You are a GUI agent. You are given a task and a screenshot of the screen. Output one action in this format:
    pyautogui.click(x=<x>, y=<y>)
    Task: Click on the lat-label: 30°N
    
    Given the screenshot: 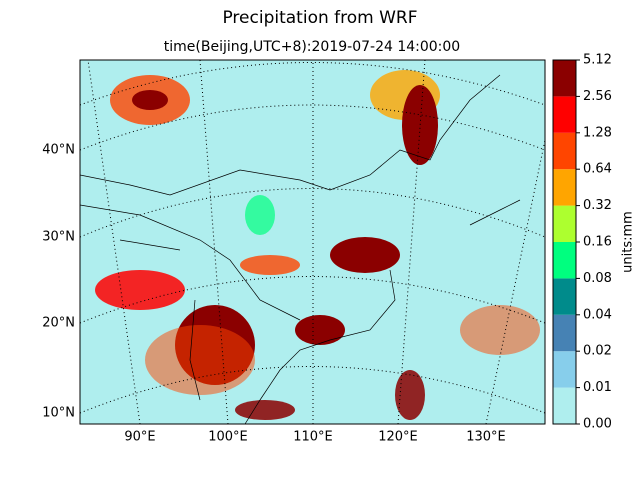 What is the action you would take?
    pyautogui.click(x=58, y=237)
    